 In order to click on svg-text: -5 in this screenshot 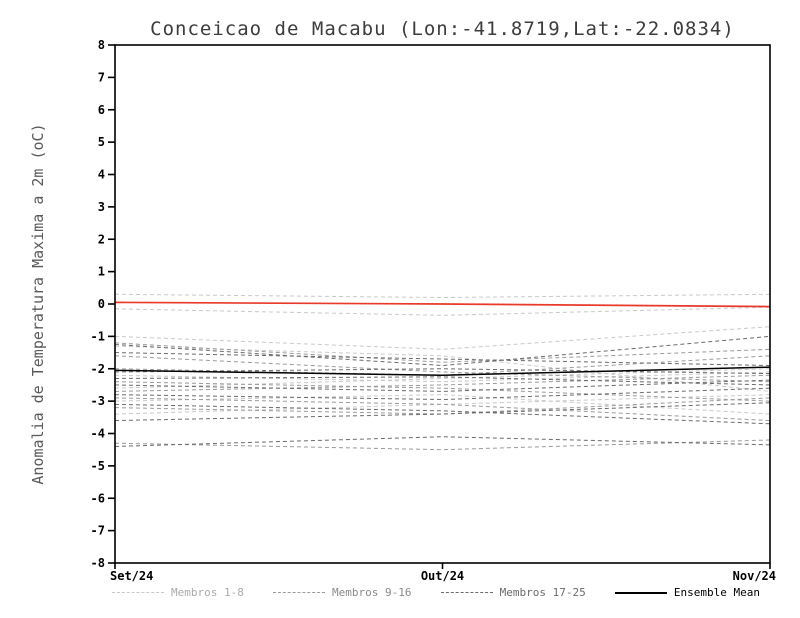, I will do `click(98, 466)`.